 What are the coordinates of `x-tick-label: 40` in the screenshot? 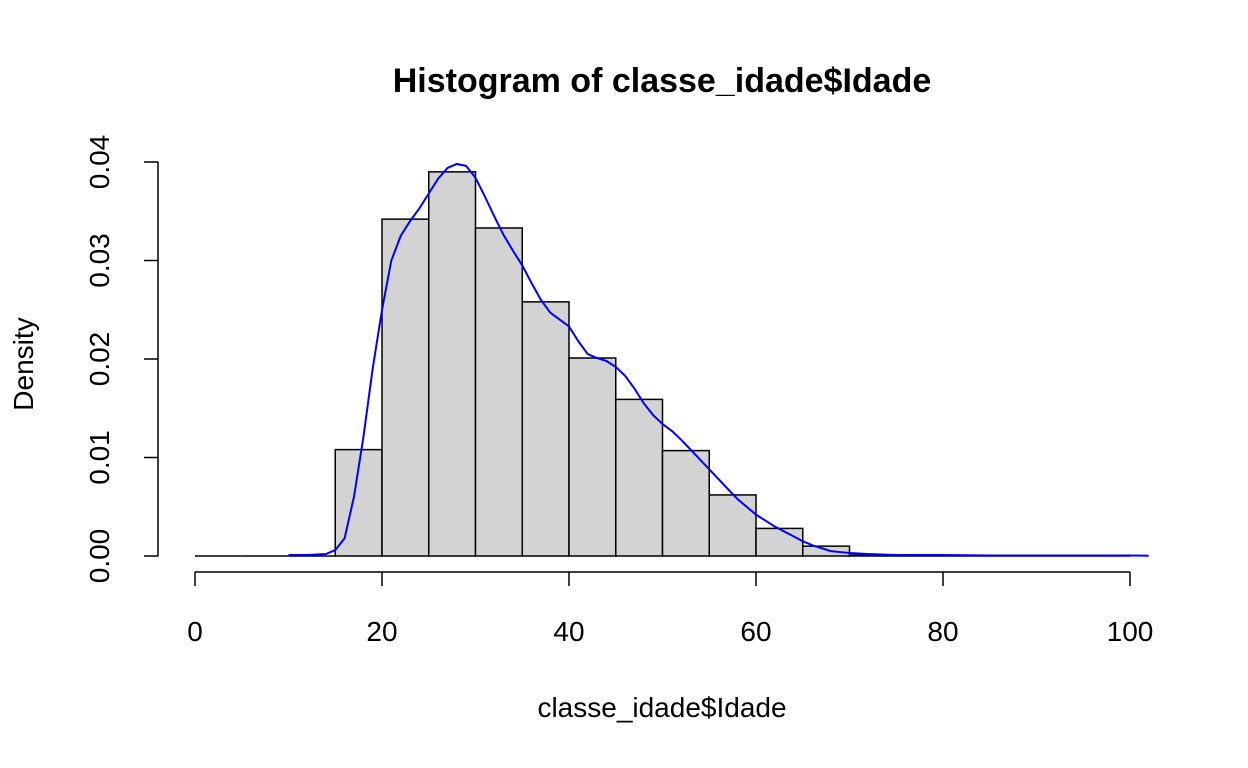 It's located at (568, 631).